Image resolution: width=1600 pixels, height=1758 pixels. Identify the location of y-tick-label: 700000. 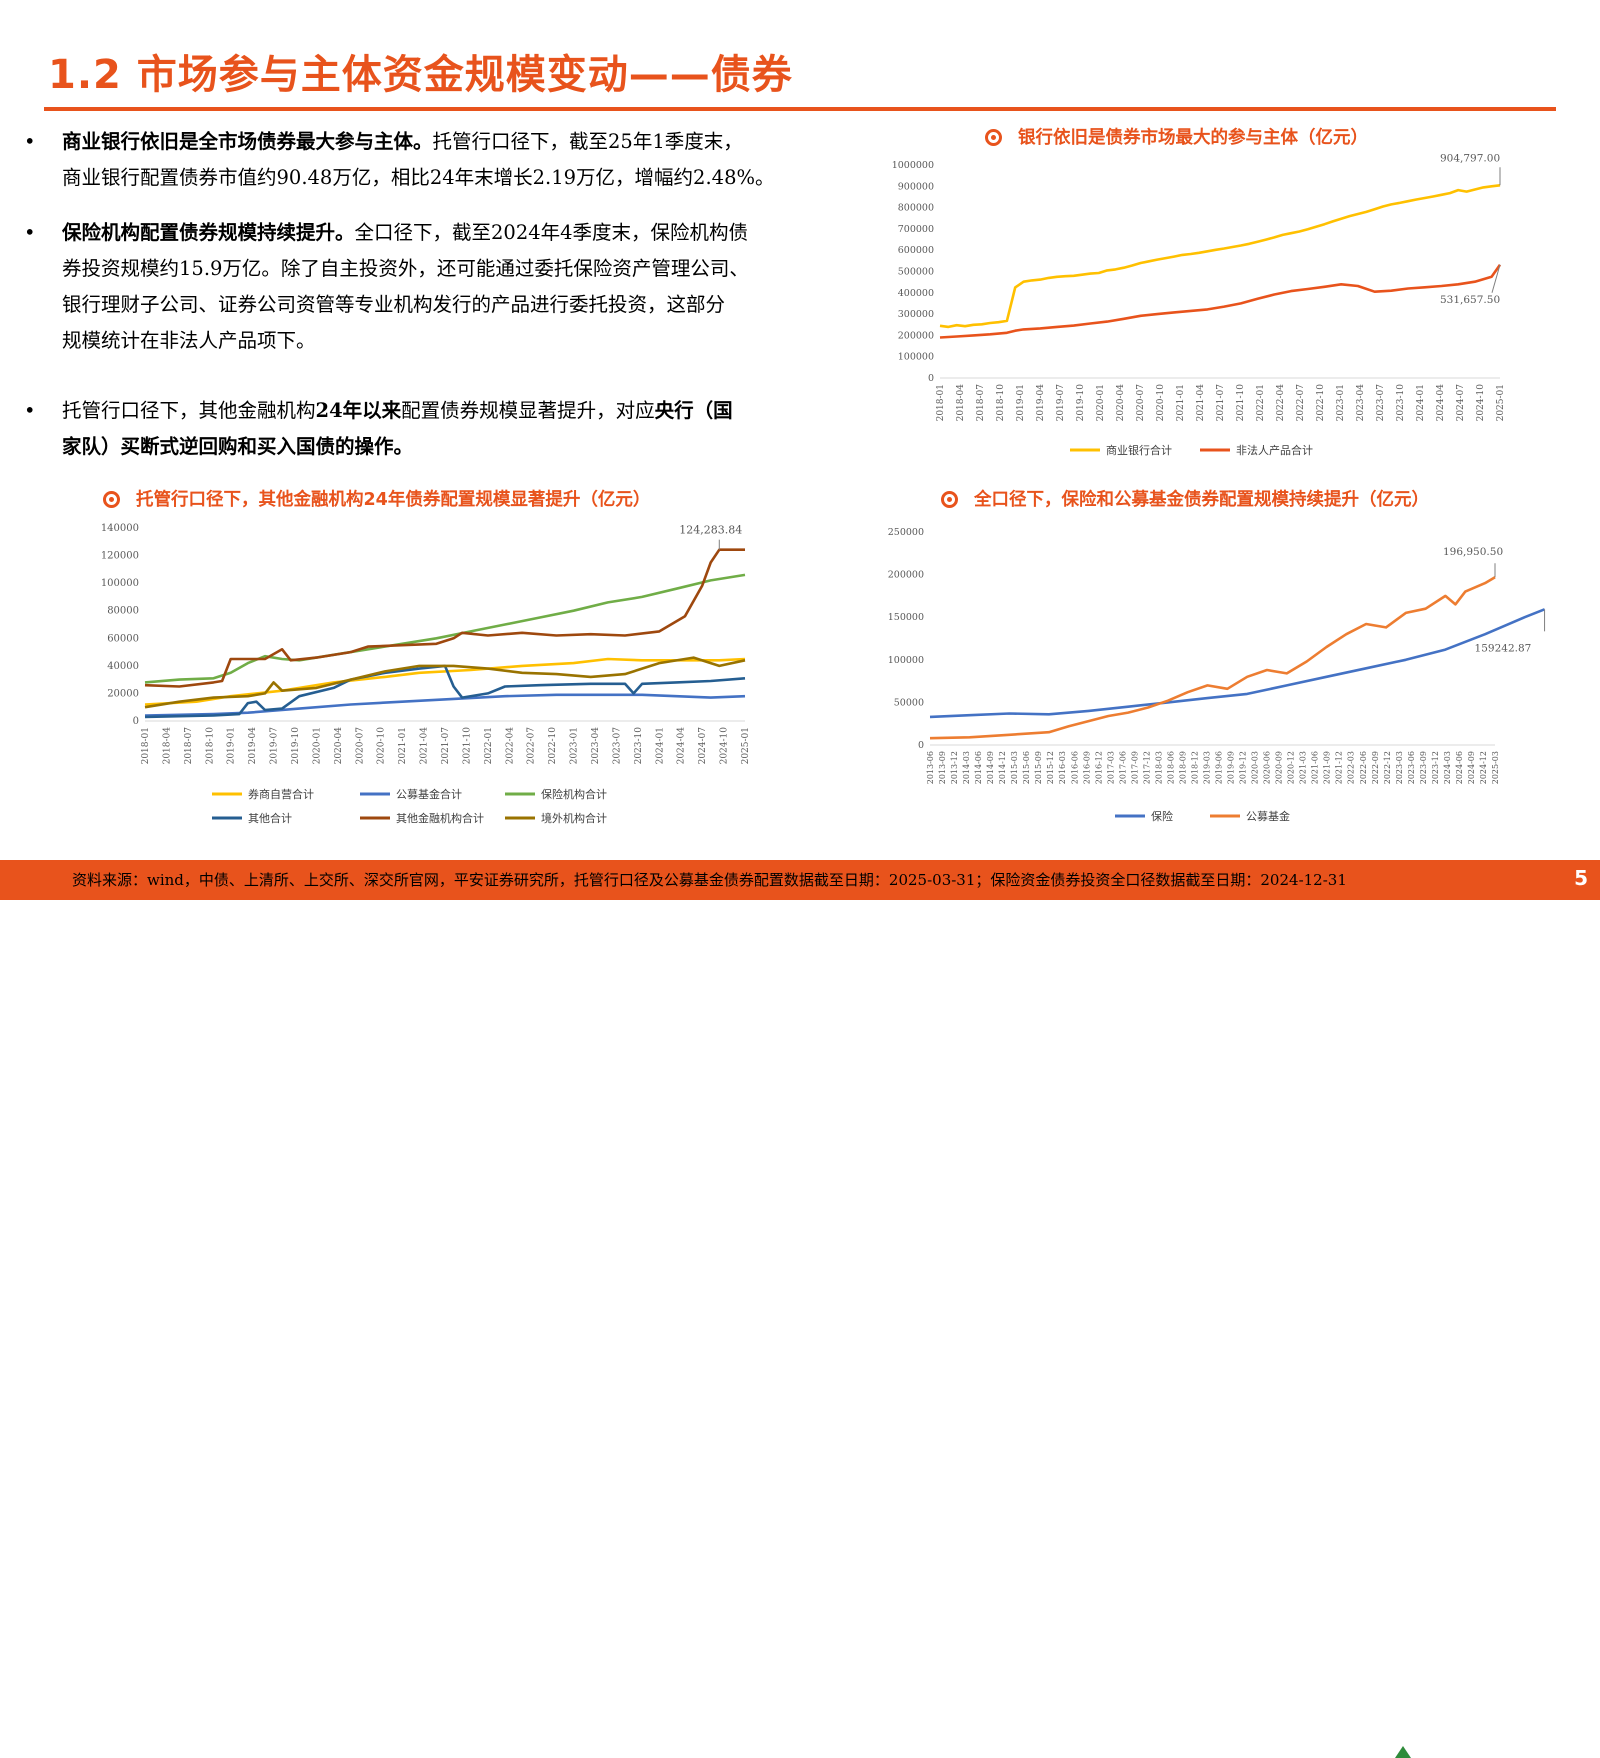
(916, 229).